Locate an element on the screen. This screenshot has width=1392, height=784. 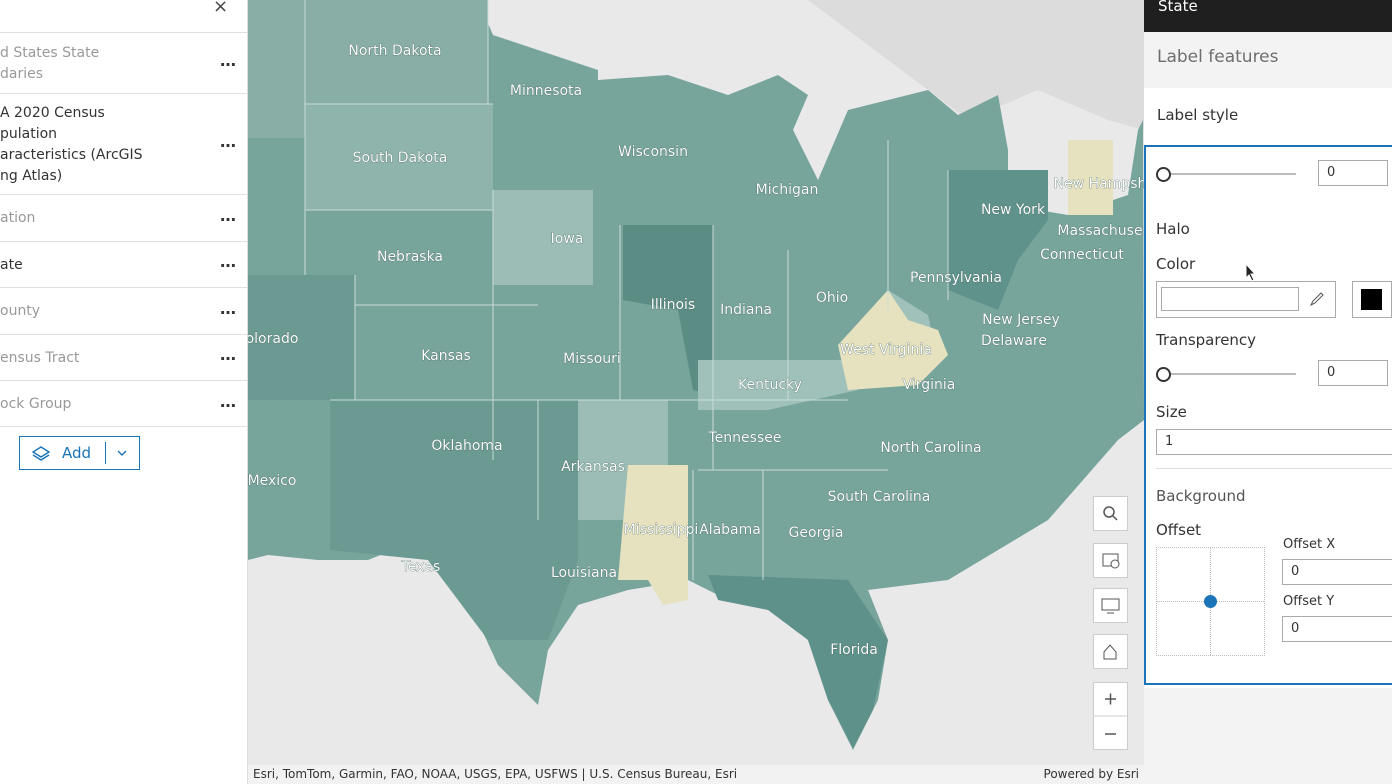
color-swatch is located at coordinates (1230, 299).